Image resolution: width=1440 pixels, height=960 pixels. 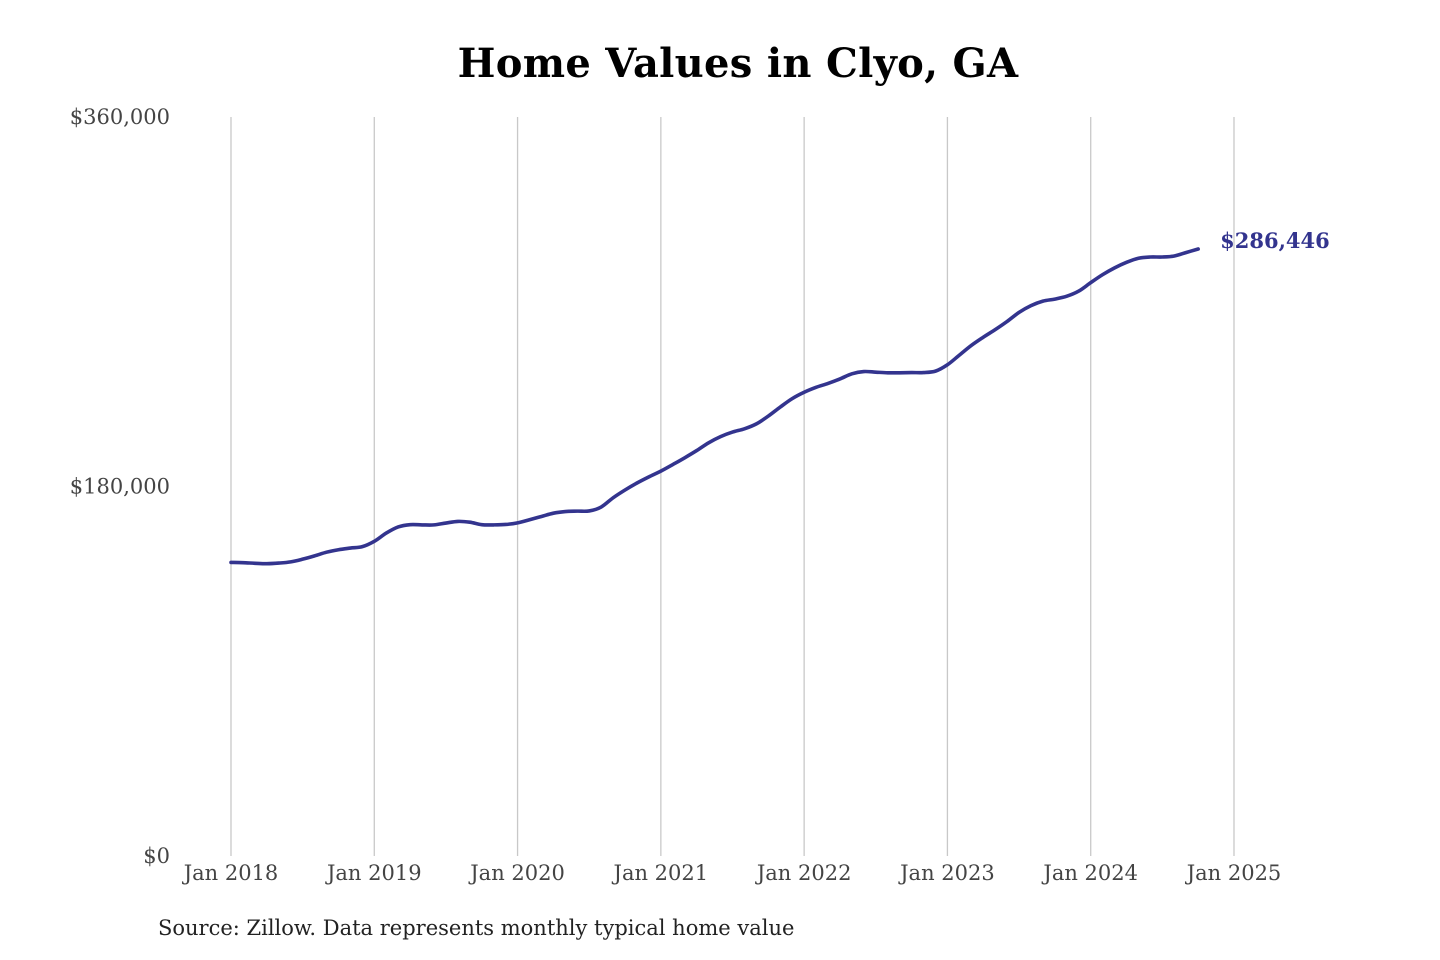 I want to click on y-tick-label: $0, so click(x=156, y=856).